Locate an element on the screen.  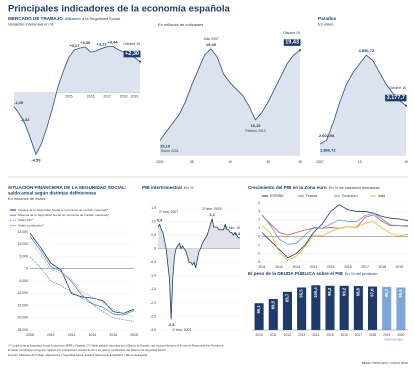
y-tick-label: 1 is located at coordinates (259, 228).